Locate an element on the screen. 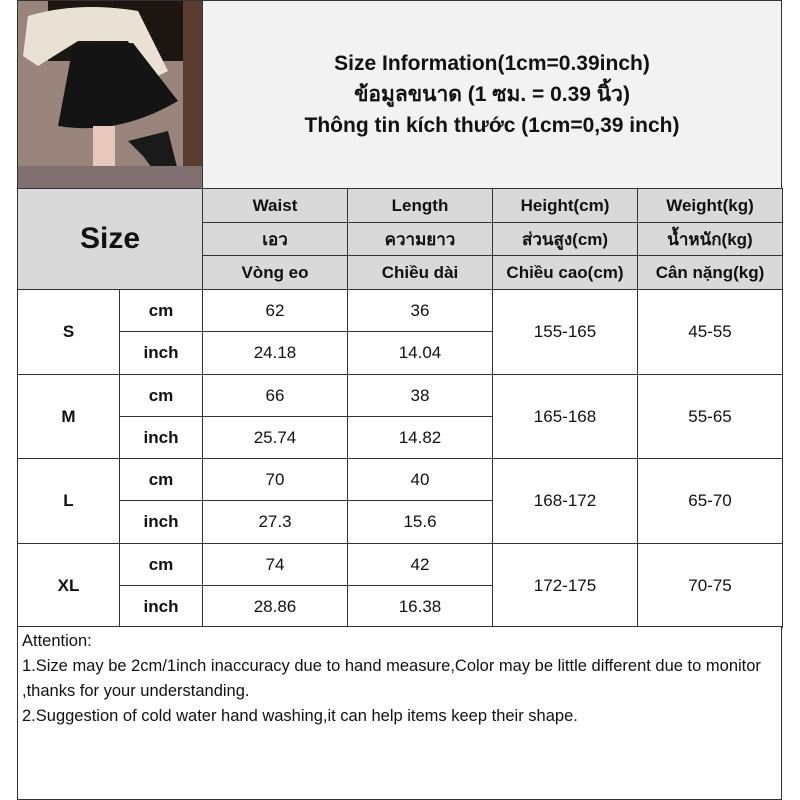 The width and height of the screenshot is (800, 800). height-cell: 165-168 is located at coordinates (565, 416).